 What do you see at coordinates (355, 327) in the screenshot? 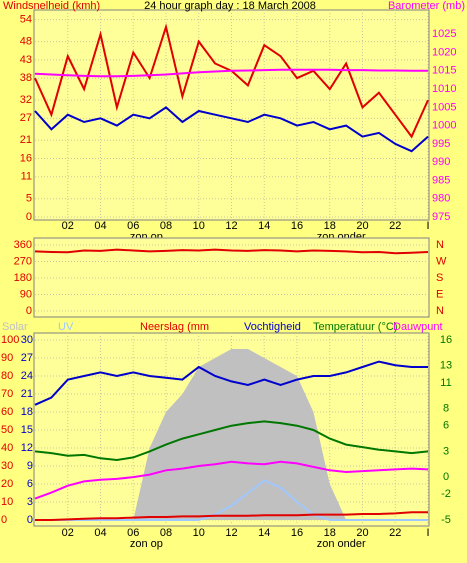
I see `legend-entry: Temperatuur (°C)` at bounding box center [355, 327].